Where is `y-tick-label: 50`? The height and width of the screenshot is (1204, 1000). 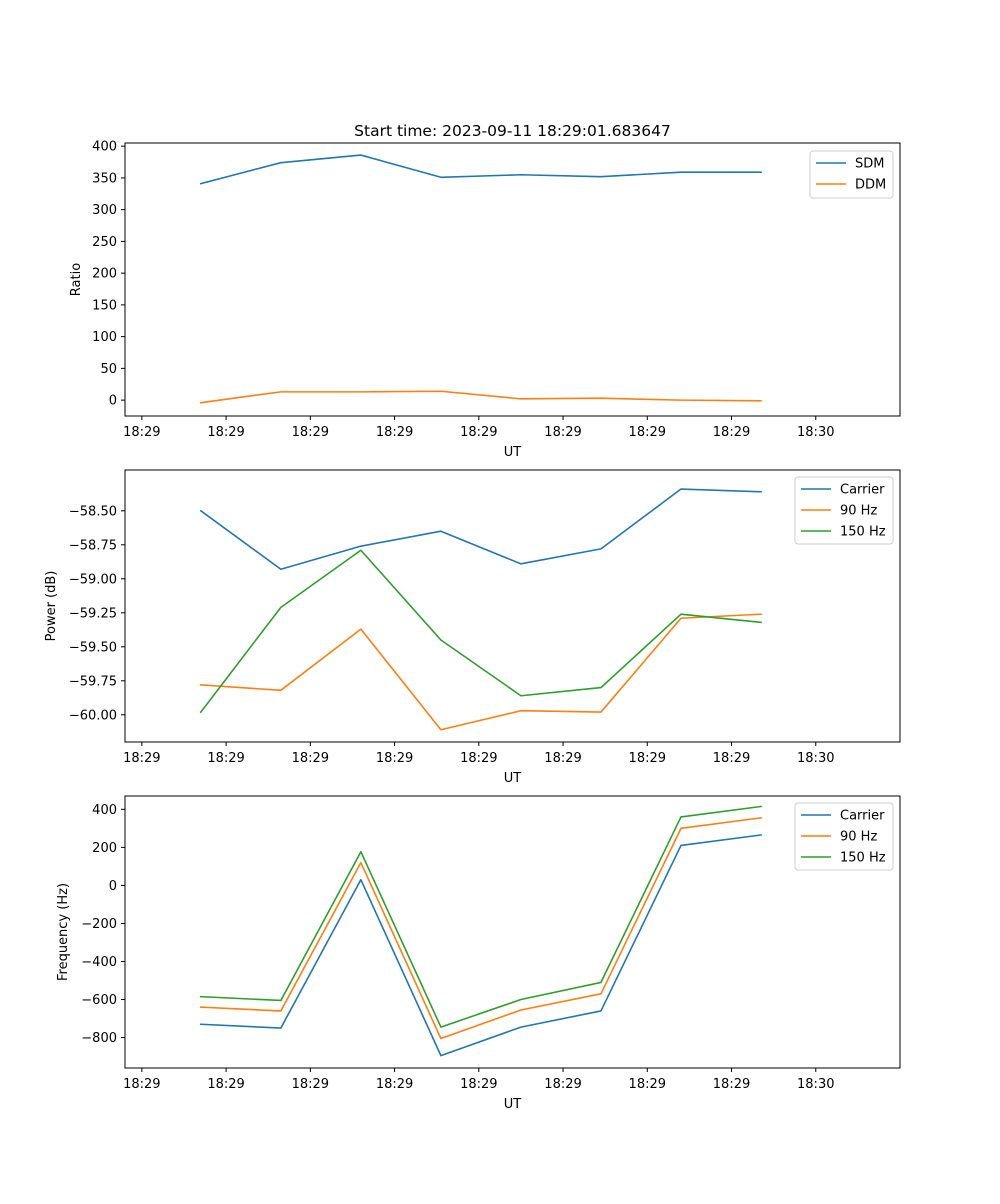 y-tick-label: 50 is located at coordinates (108, 369).